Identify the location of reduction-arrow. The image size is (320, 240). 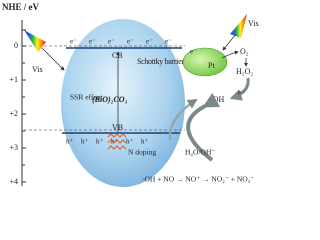
(230, 54).